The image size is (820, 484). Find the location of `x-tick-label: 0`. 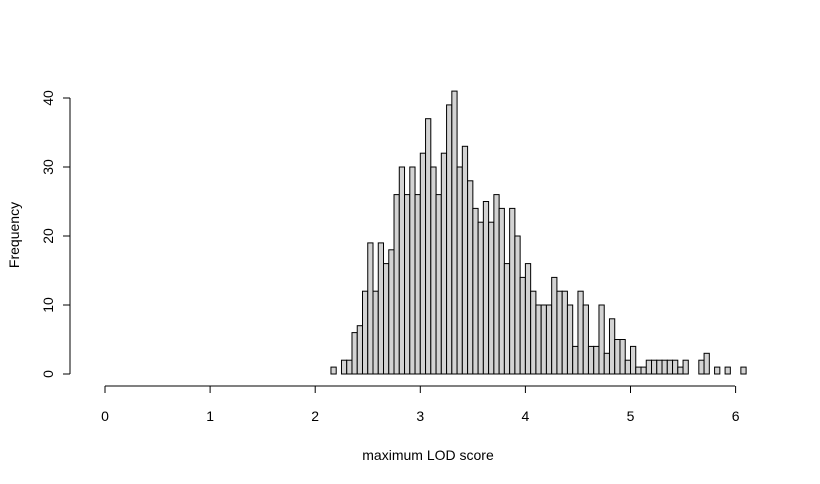

x-tick-label: 0 is located at coordinates (105, 416).